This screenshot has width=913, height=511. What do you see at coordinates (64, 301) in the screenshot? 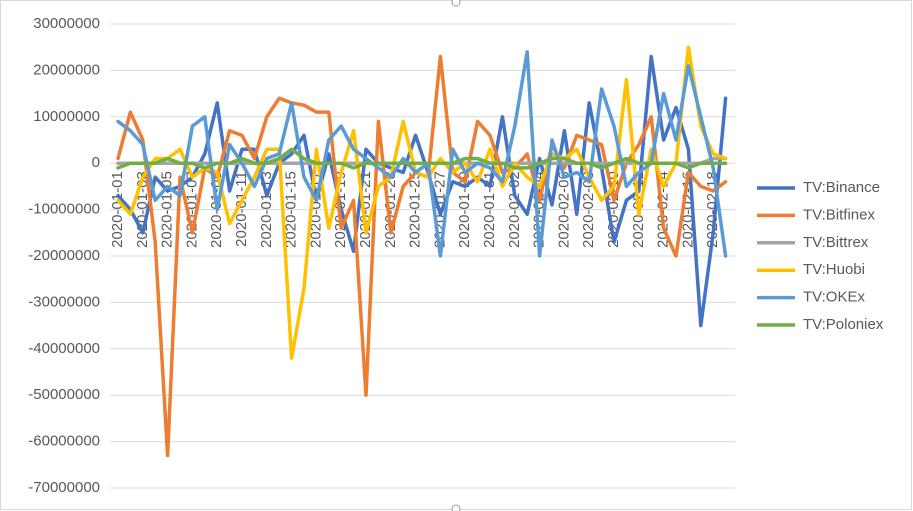
I see `y-tick-label: -30000000` at bounding box center [64, 301].